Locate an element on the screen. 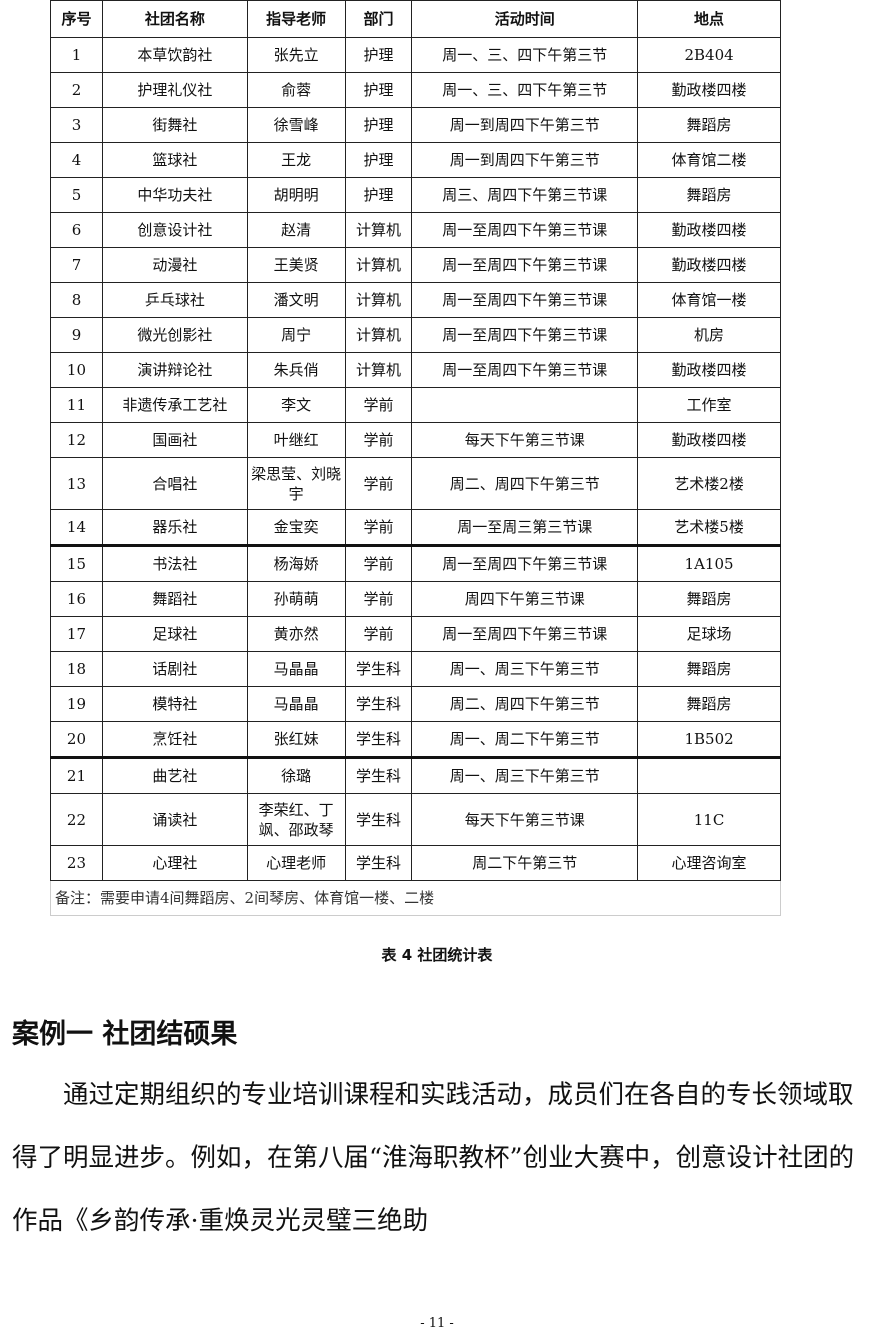 This screenshot has width=874, height=1336. table-cell: 7 is located at coordinates (76, 265).